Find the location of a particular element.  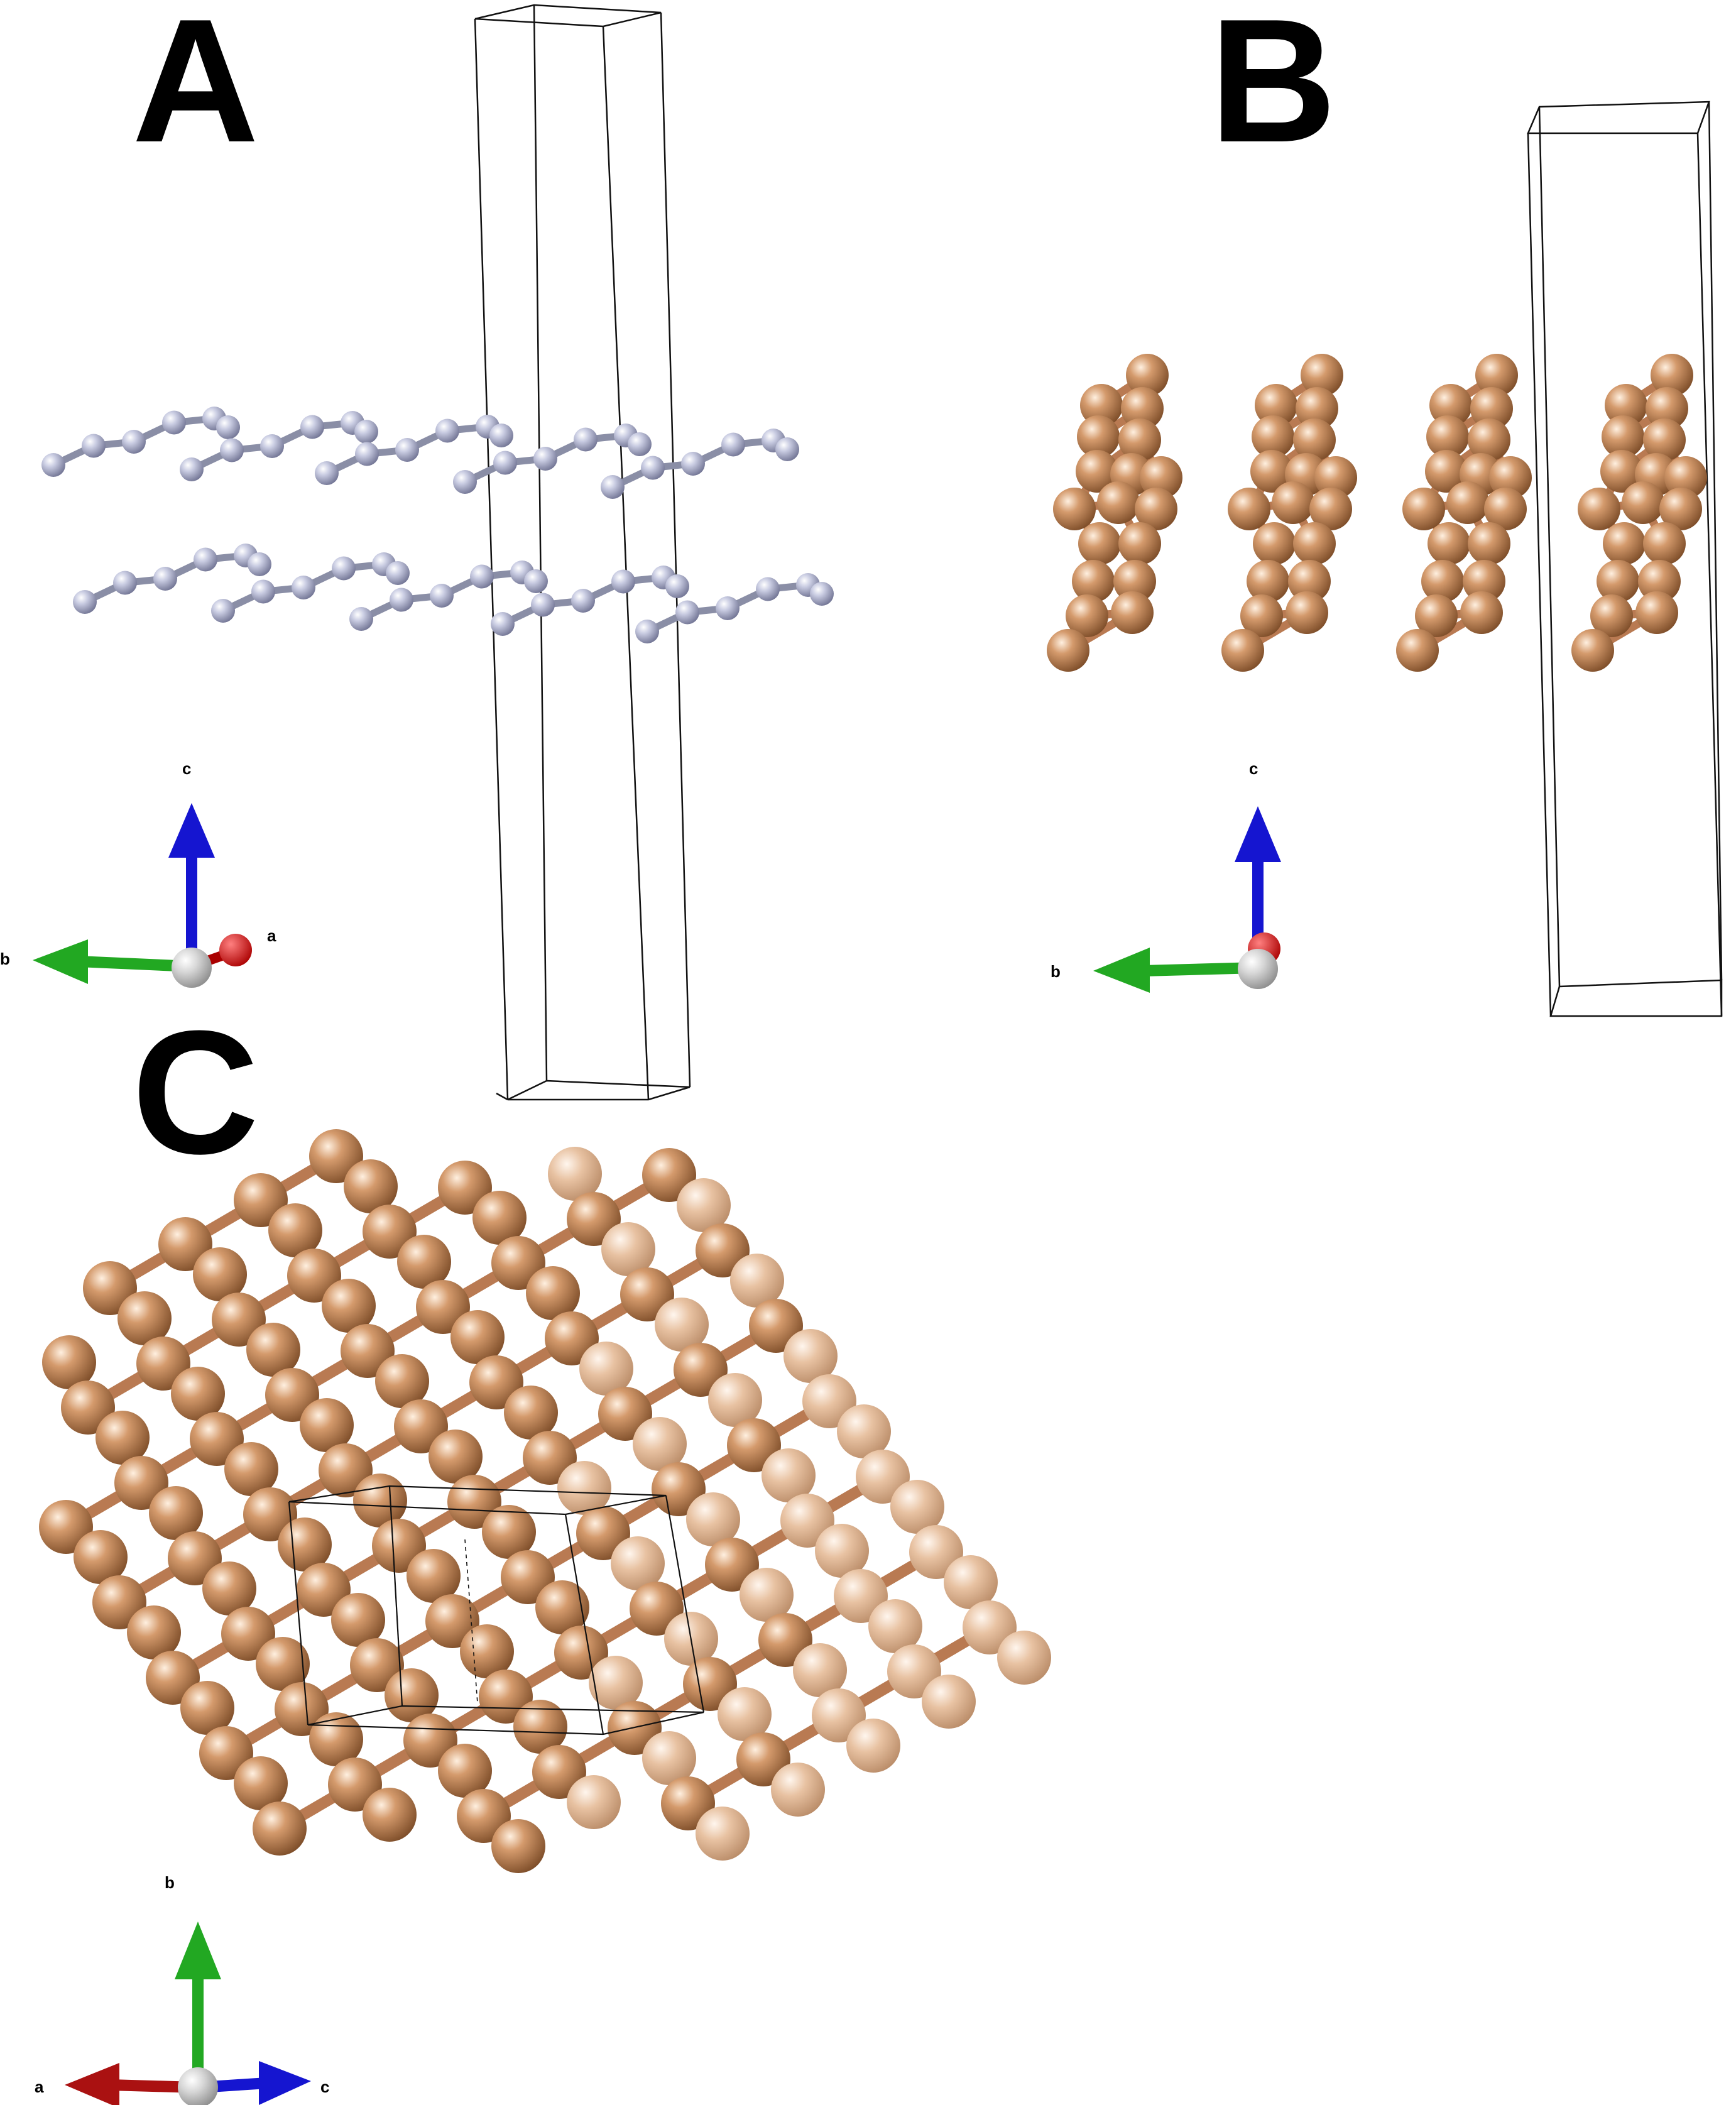

panel-b-axes: c b is located at coordinates (1166, 876).